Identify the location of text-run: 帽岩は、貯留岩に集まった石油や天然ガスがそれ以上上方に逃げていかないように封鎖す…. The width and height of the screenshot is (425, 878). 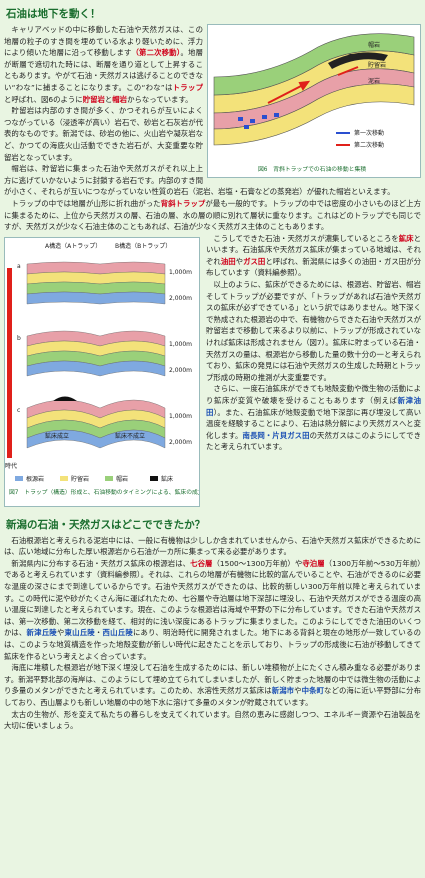
(199, 180).